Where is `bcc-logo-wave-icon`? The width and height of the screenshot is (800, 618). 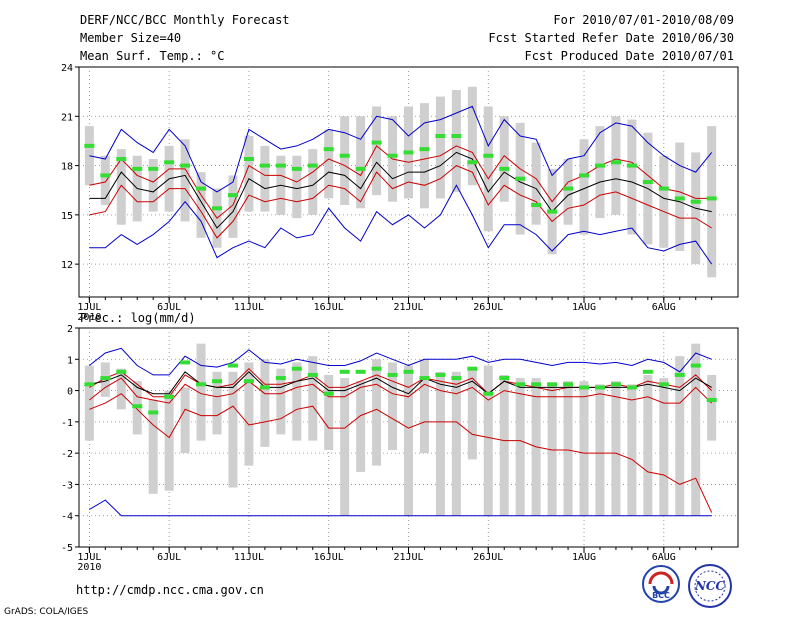 bcc-logo-wave-icon is located at coordinates (661, 590).